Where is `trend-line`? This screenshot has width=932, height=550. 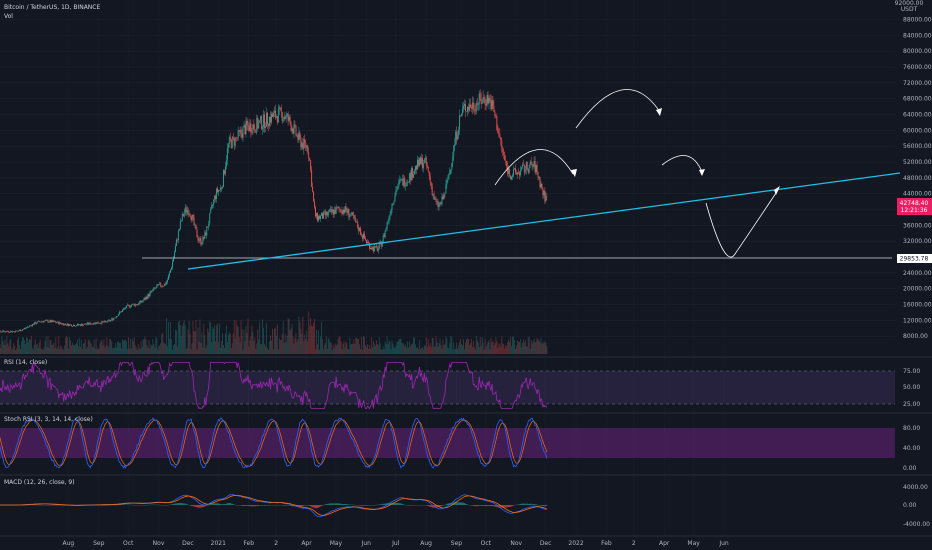
trend-line is located at coordinates (544, 221).